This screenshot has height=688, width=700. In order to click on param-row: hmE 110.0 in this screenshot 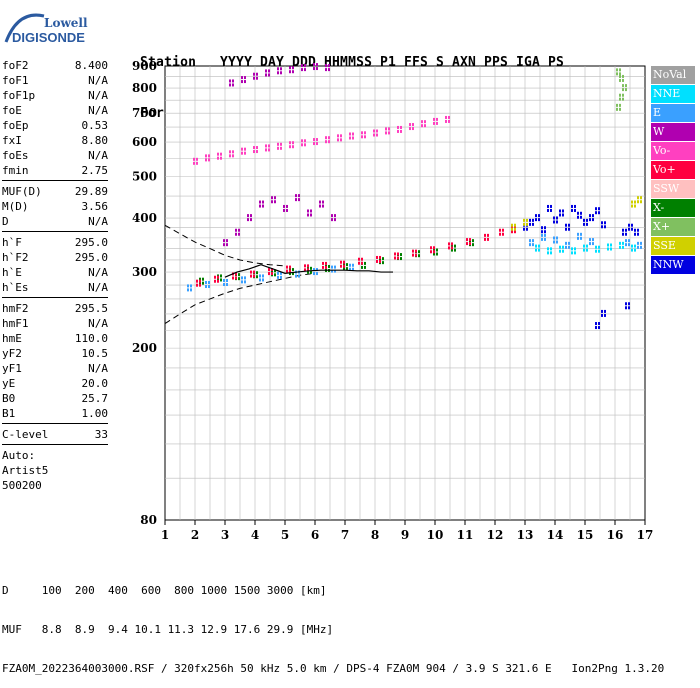, I will do `click(55, 338)`.